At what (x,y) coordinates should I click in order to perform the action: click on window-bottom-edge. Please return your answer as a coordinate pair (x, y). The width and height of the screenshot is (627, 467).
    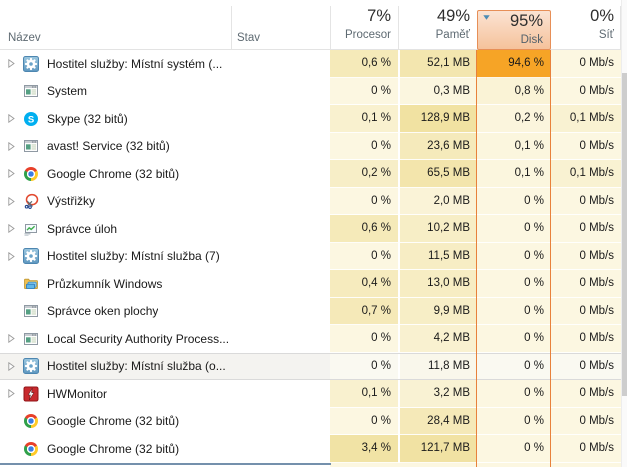
    Looking at the image, I should click on (165, 464).